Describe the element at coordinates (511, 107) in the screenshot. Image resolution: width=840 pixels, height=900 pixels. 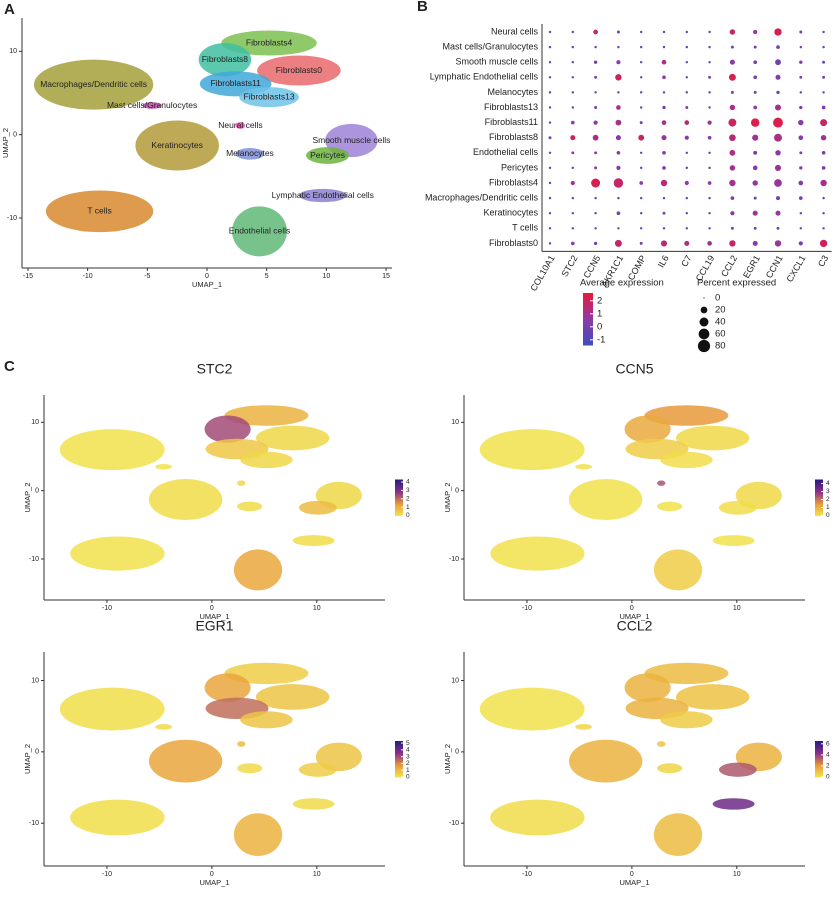
I see `row-label: Fibroblasts13` at that location.